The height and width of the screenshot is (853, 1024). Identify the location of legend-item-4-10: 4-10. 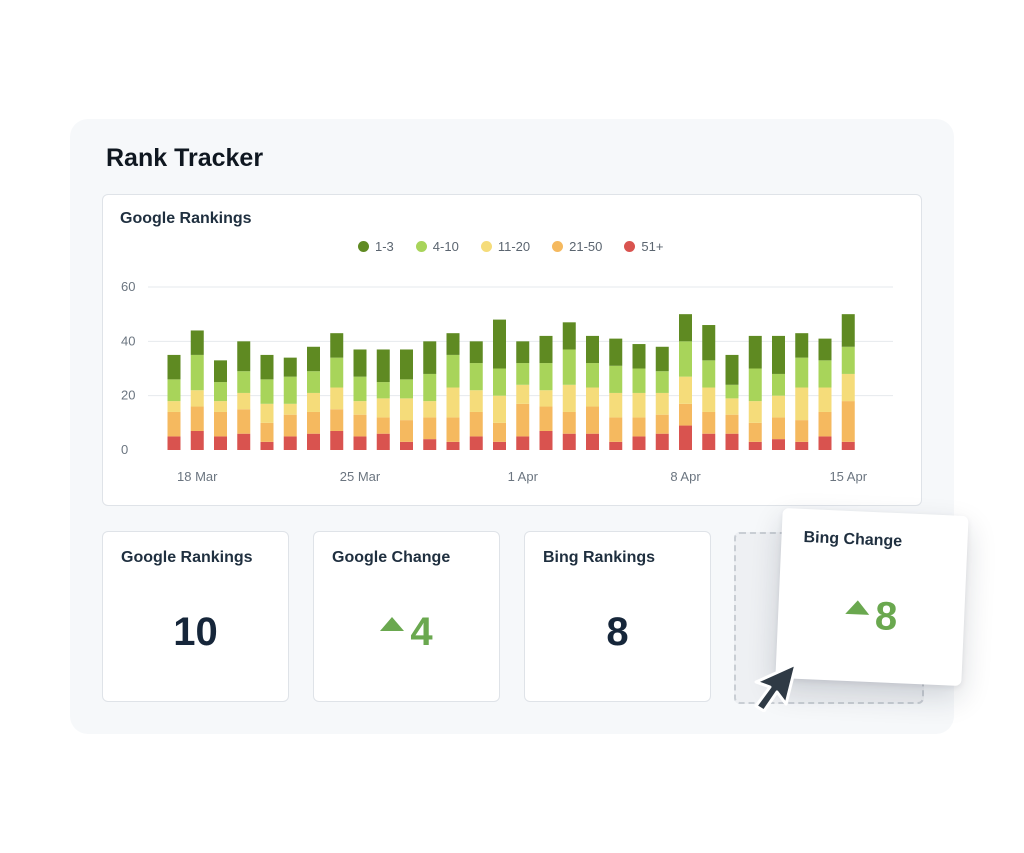
(437, 246).